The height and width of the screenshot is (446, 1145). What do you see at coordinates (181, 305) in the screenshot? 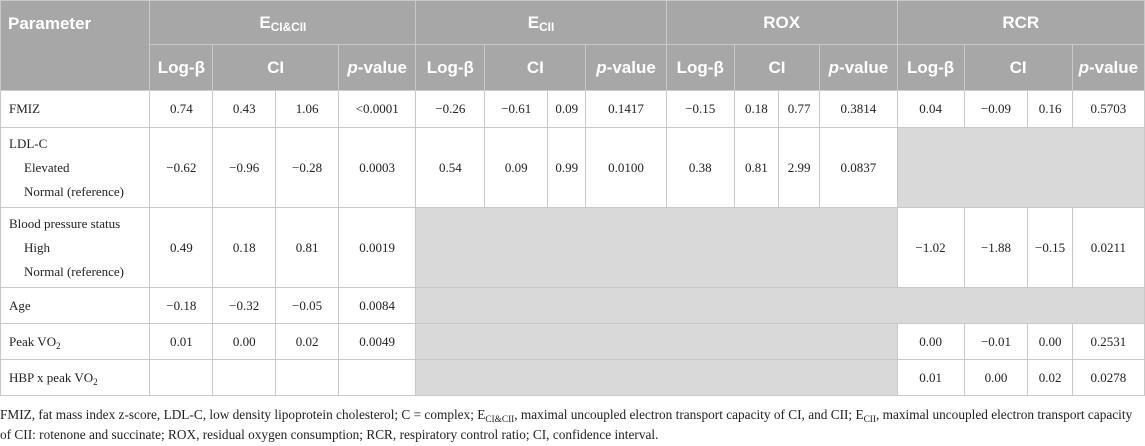
I see `cell: −0.18` at bounding box center [181, 305].